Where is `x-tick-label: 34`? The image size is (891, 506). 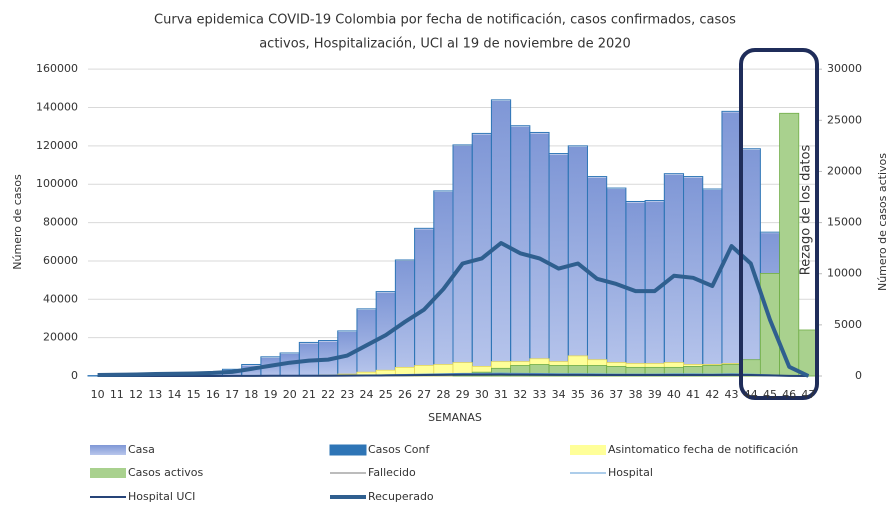
x-tick-label: 34 is located at coordinates (559, 394).